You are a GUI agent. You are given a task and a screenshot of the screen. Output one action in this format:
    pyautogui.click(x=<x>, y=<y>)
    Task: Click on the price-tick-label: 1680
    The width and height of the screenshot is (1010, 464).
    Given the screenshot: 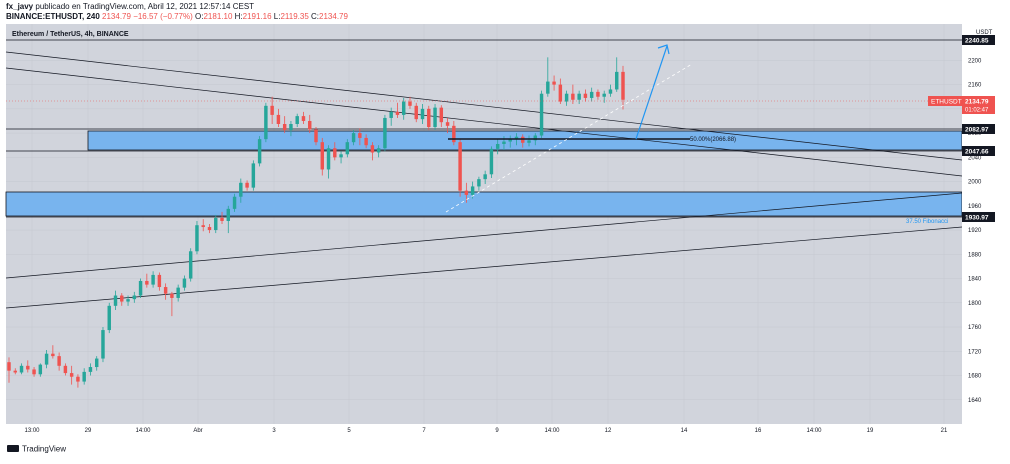 What is the action you would take?
    pyautogui.click(x=975, y=377)
    